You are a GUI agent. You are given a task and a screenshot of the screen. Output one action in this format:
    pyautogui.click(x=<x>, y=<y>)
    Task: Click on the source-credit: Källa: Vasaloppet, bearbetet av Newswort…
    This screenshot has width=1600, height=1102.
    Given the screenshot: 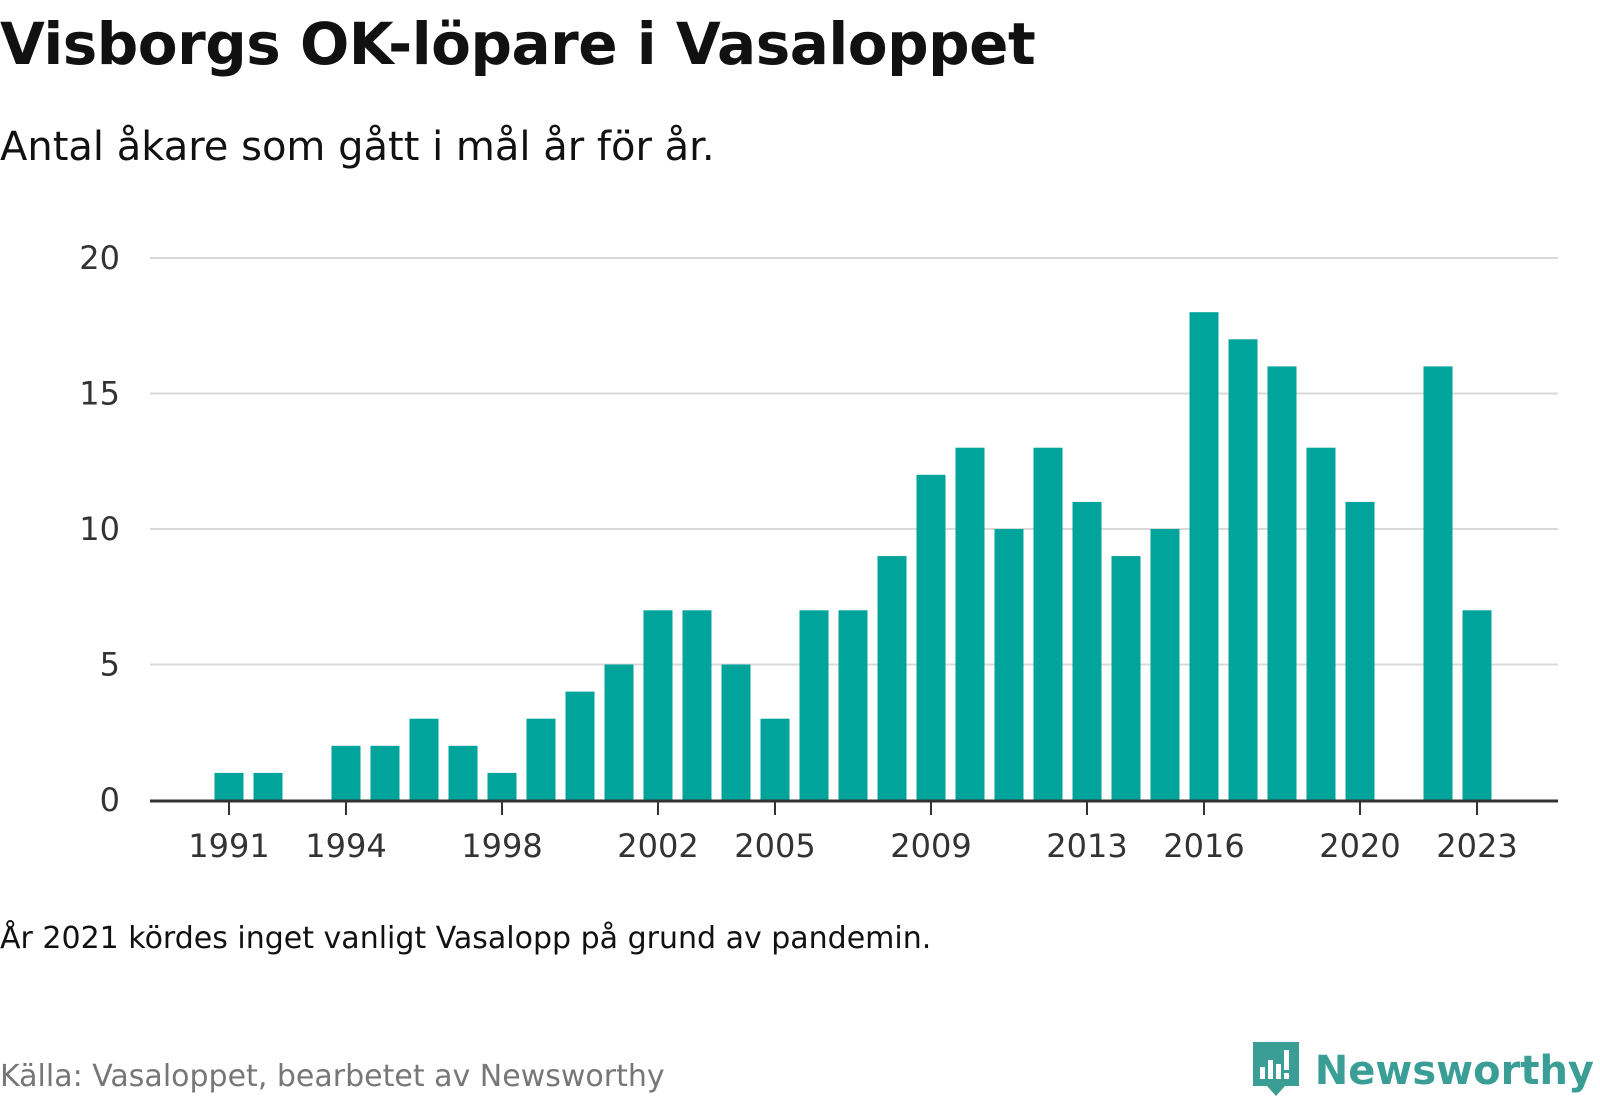 What is the action you would take?
    pyautogui.click(x=332, y=1076)
    